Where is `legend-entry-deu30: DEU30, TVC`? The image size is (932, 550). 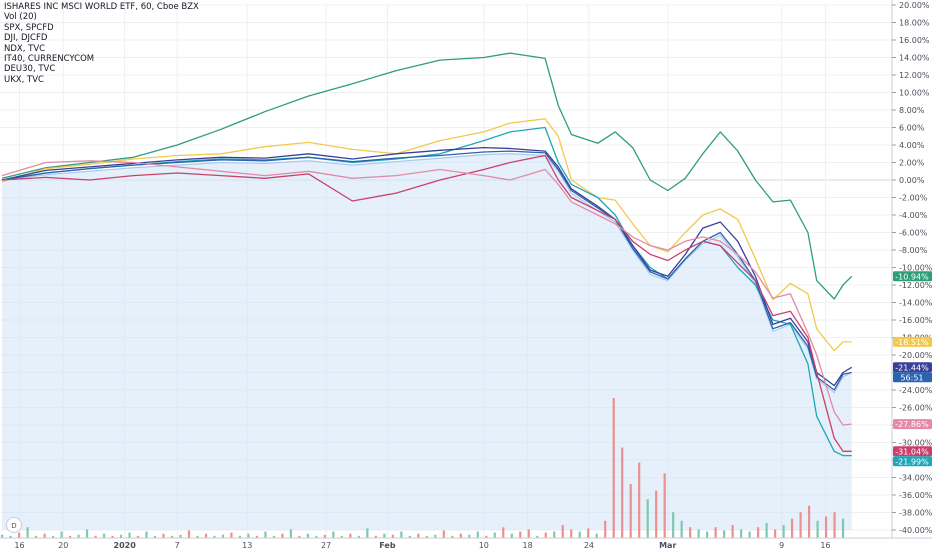 legend-entry-deu30: DEU30, TVC is located at coordinates (30, 69).